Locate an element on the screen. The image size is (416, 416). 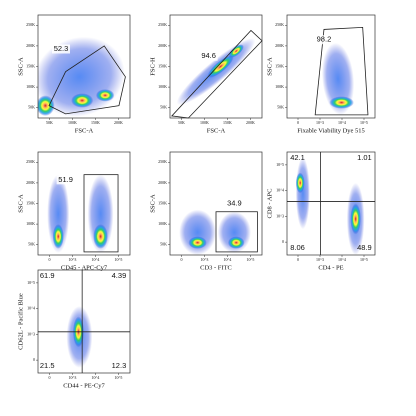
x-axis-label: CD3 - FITC is located at coordinates (216, 267).